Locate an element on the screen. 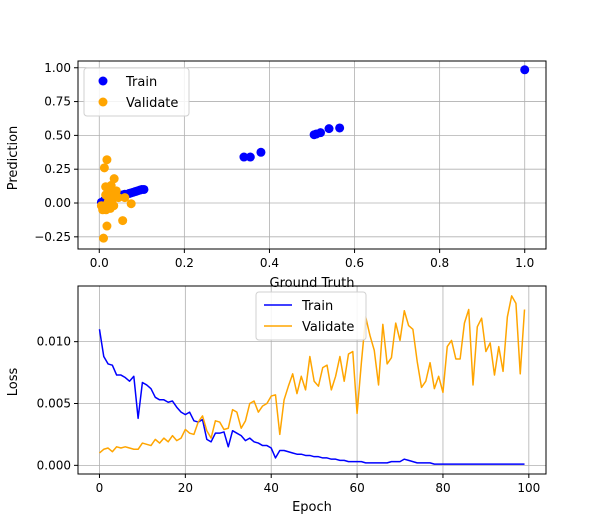 The image size is (607, 530). scatter-xtick-label: 0.4 is located at coordinates (269, 263).